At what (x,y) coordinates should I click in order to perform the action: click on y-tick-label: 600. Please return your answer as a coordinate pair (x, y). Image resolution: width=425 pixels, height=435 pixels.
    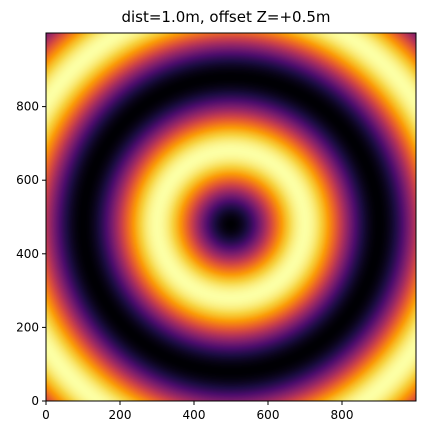
    Looking at the image, I should click on (27, 180).